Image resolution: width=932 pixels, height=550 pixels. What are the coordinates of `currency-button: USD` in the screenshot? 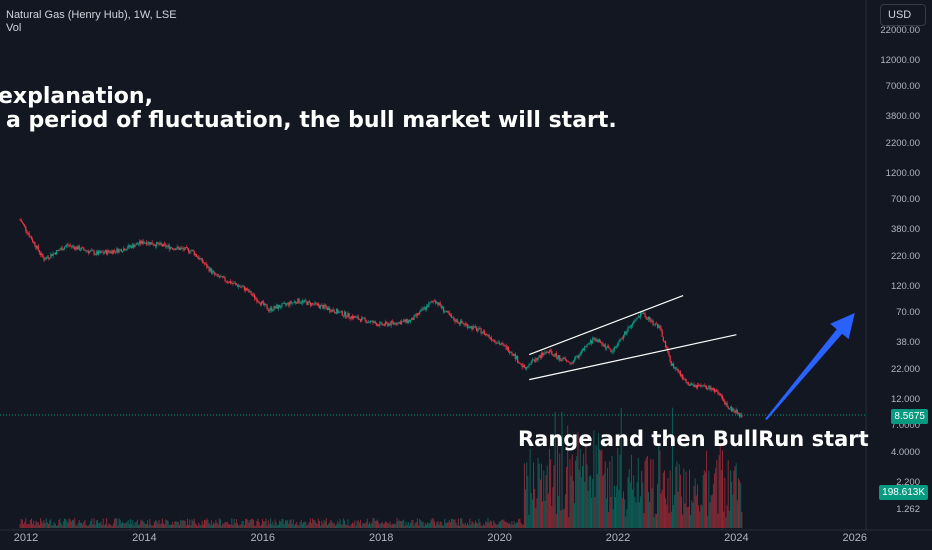 It's located at (903, 15).